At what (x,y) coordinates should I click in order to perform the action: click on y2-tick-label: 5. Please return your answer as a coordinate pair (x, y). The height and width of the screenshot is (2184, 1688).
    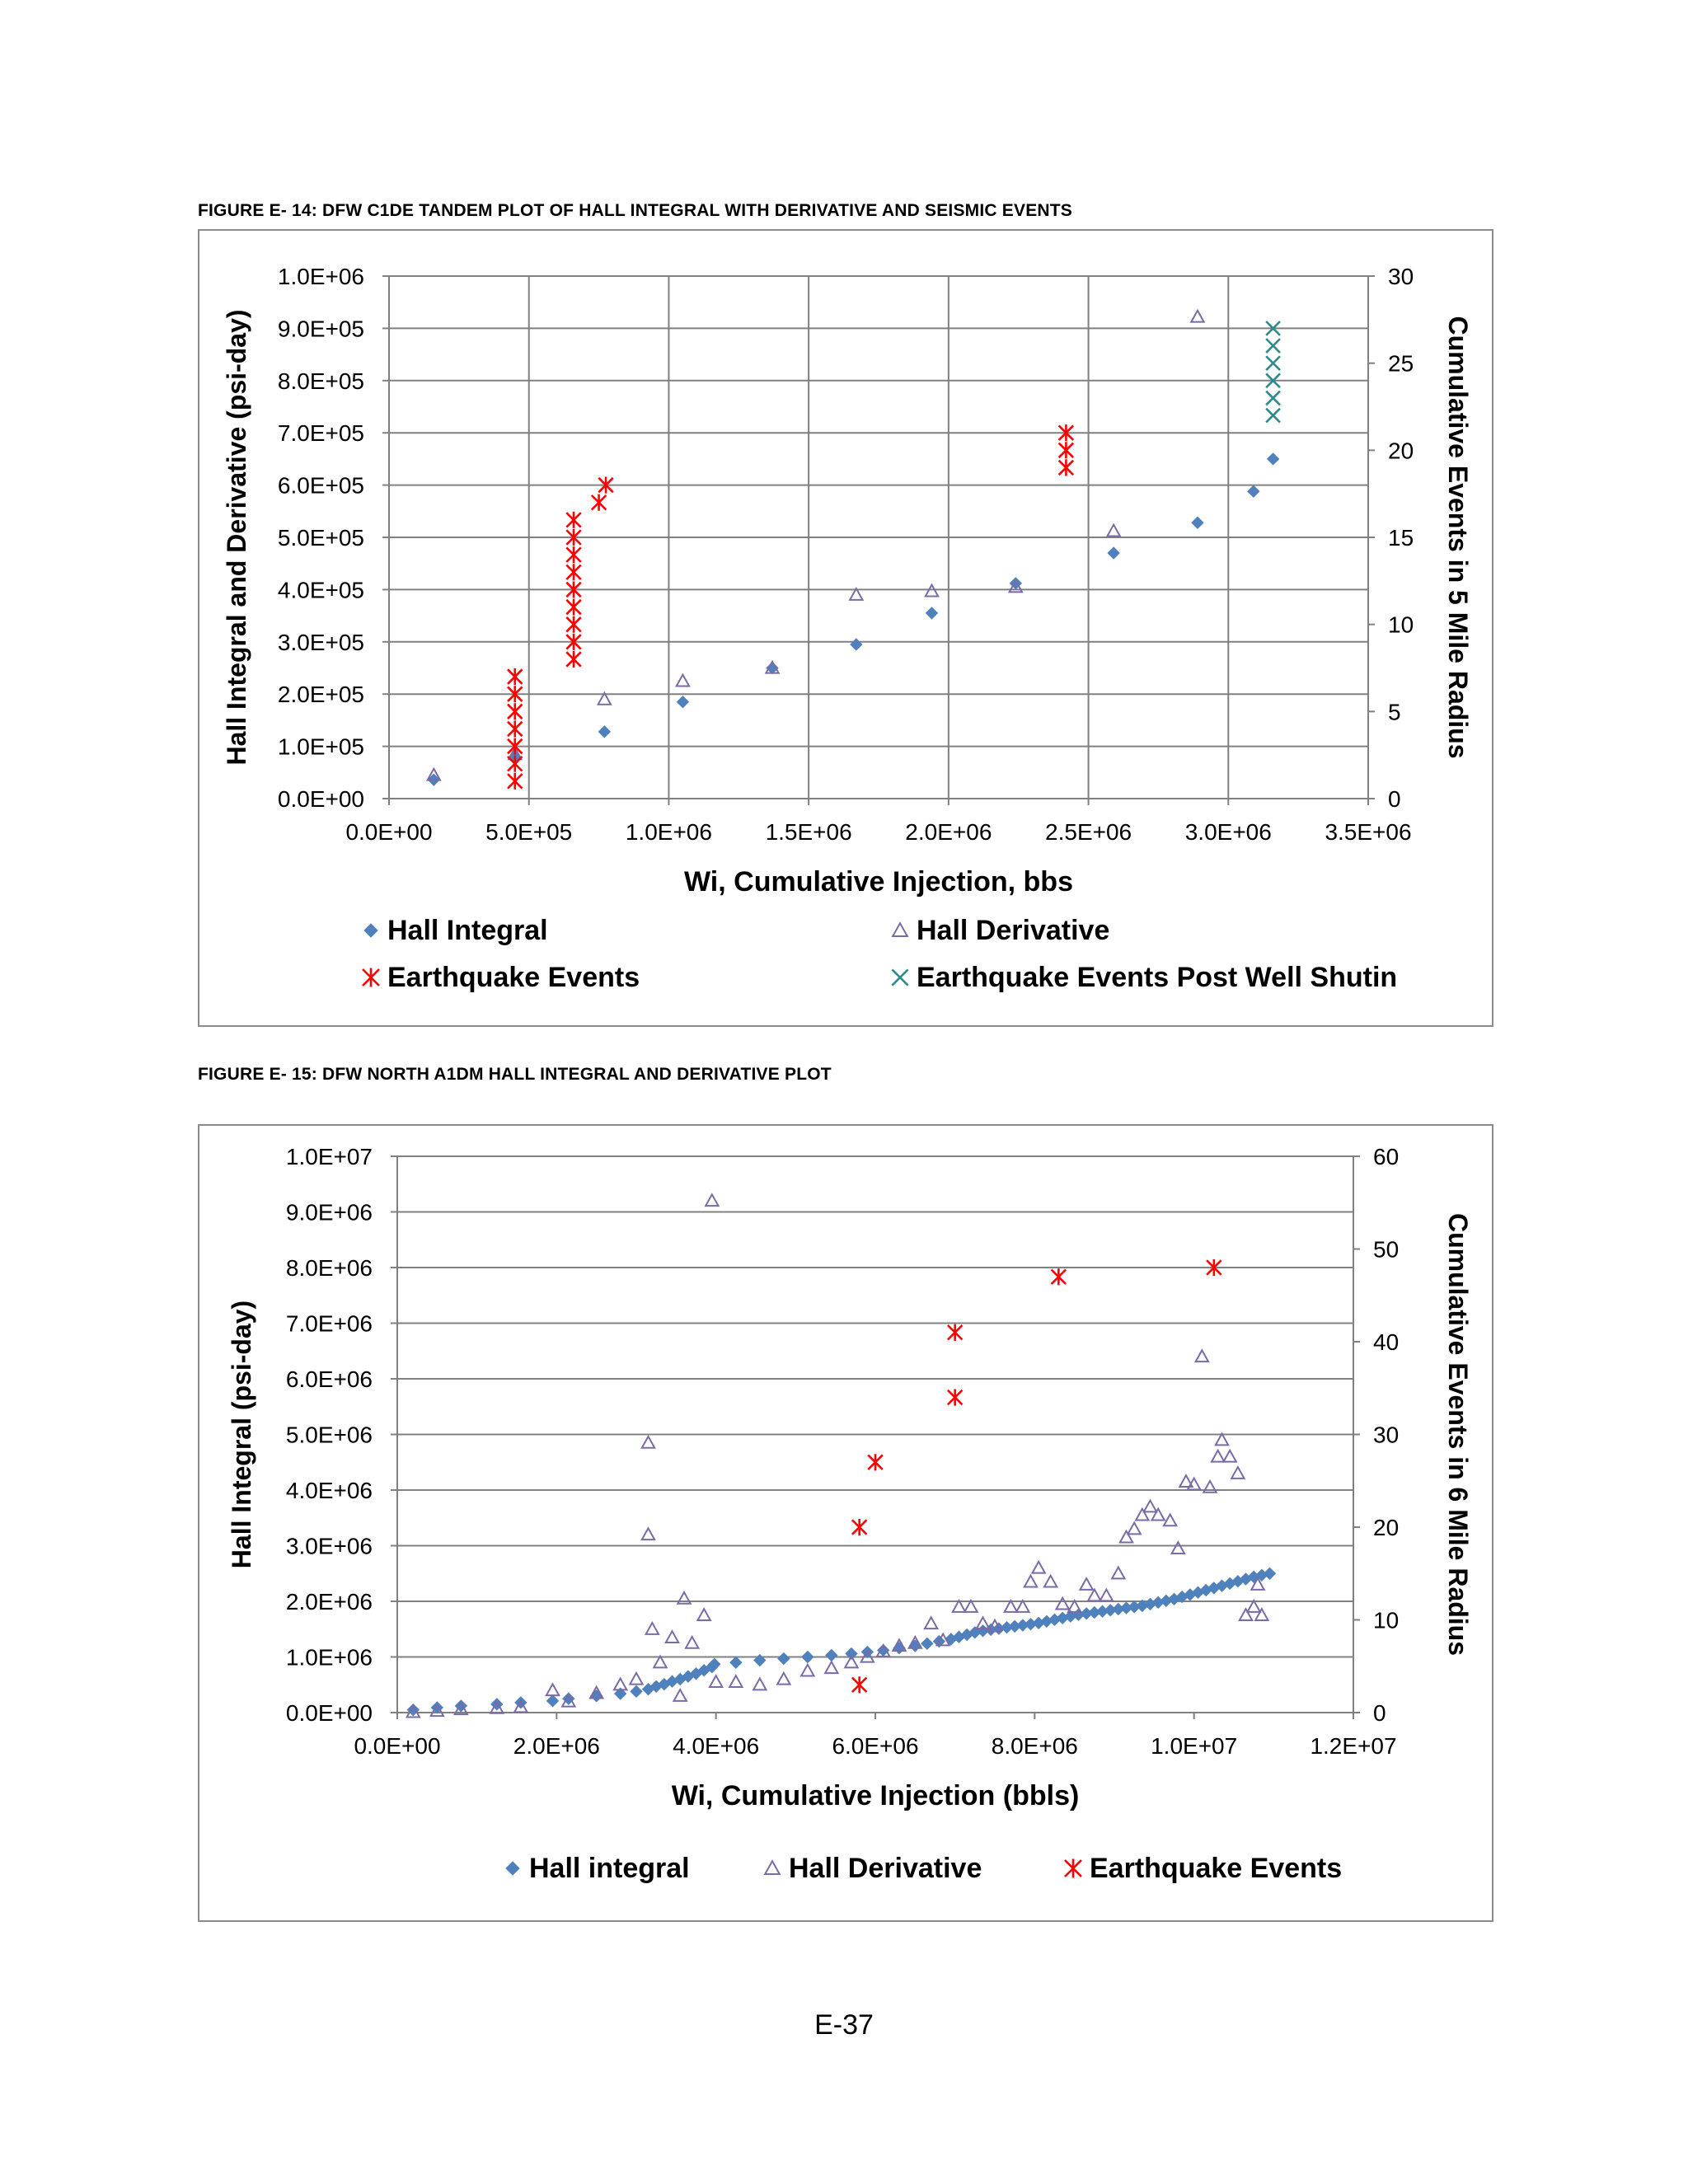
    Looking at the image, I should click on (1394, 711).